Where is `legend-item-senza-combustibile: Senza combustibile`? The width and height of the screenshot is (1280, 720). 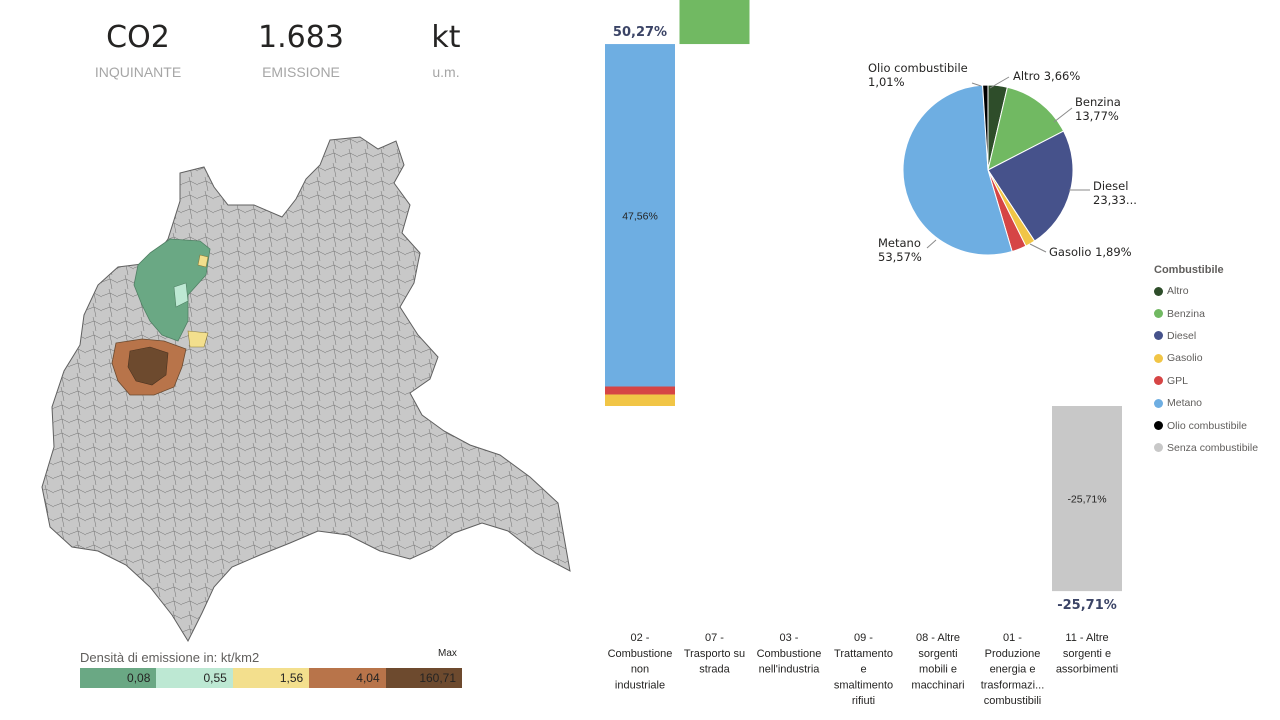
legend-item-senza-combustibile: Senza combustibile is located at coordinates (1206, 448).